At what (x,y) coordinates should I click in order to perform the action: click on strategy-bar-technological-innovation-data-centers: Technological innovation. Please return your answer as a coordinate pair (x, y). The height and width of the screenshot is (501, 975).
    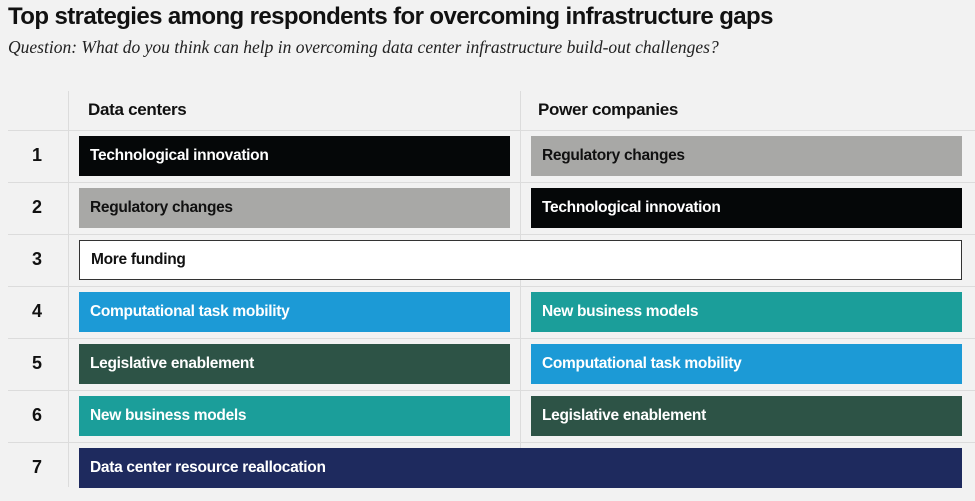
    Looking at the image, I should click on (294, 156).